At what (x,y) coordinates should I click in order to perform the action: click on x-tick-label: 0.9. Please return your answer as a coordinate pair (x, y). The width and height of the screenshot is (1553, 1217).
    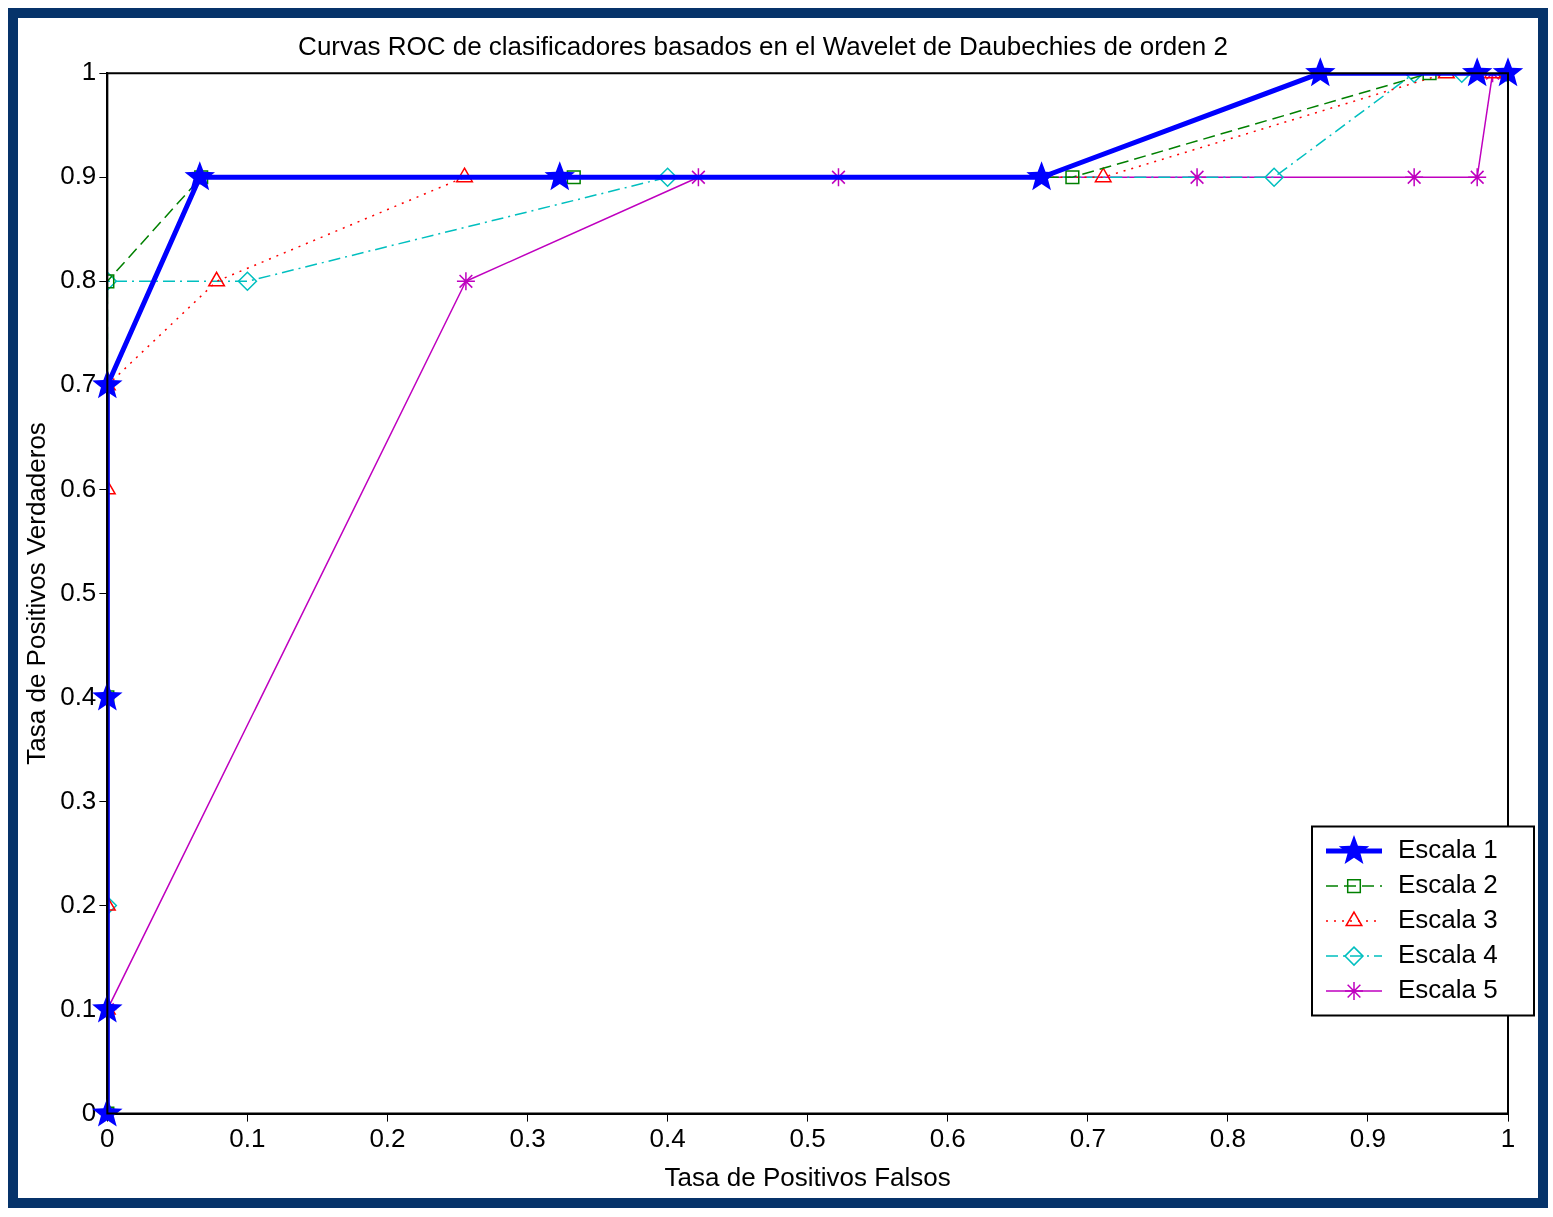
    Looking at the image, I should click on (1368, 1138).